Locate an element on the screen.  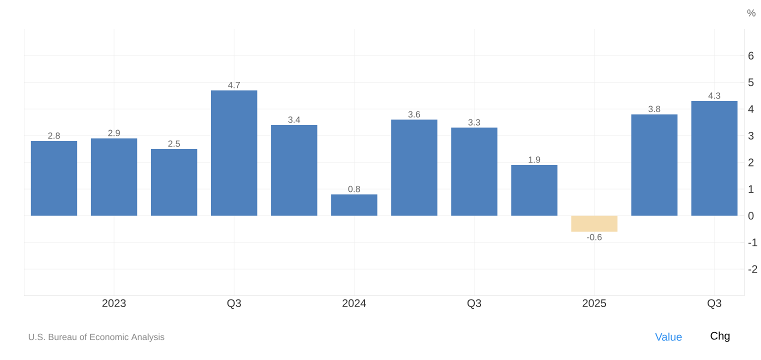
data-label: 2.5 is located at coordinates (174, 143).